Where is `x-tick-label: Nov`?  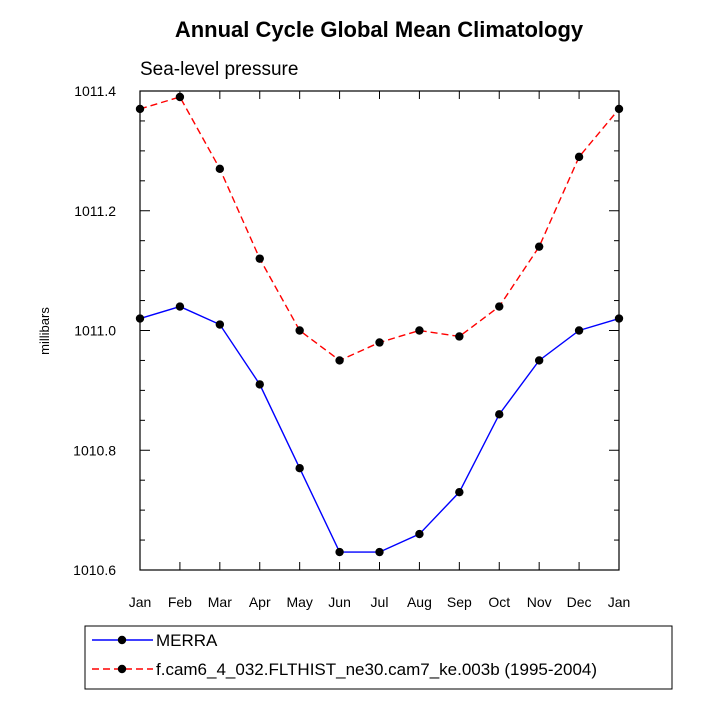 x-tick-label: Nov is located at coordinates (539, 602).